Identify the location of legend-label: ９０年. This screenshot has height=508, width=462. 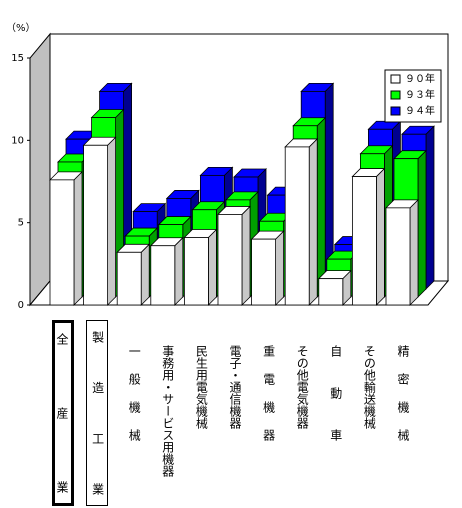
(420, 78).